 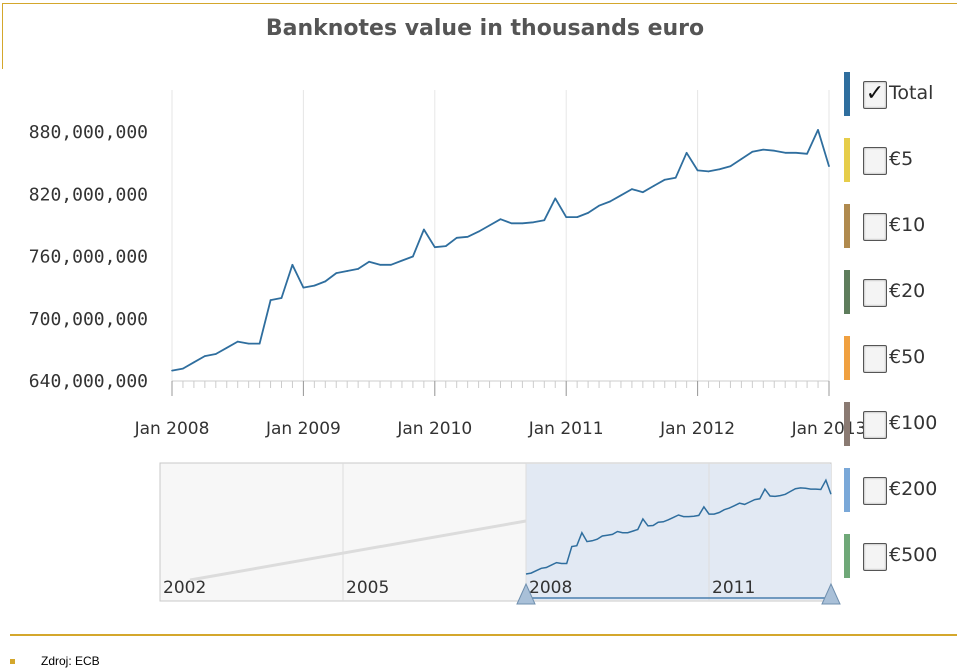 What do you see at coordinates (88, 319) in the screenshot?
I see `y-tick-label: 700,000,000` at bounding box center [88, 319].